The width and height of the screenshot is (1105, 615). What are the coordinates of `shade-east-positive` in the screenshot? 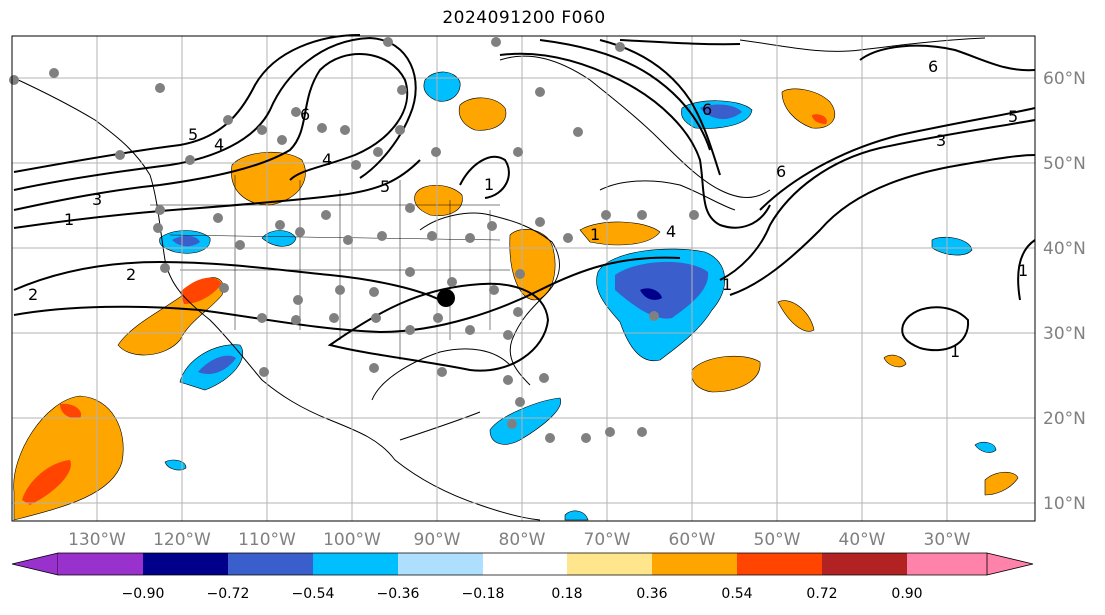 It's located at (532, 264).